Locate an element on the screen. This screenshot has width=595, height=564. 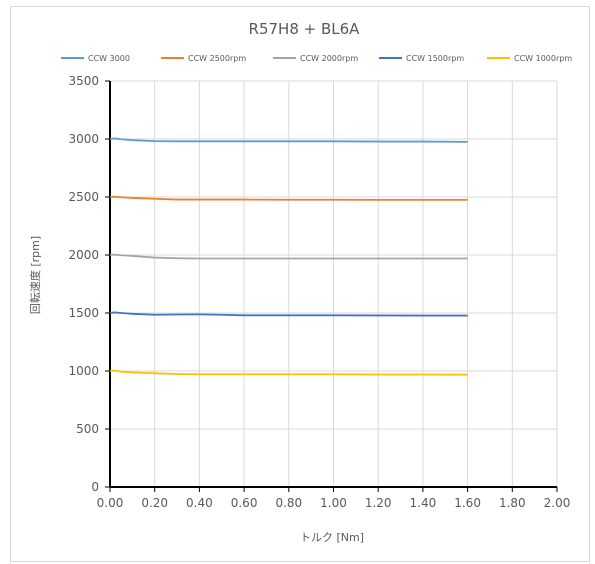
chart-title: R57H8 + BL6A is located at coordinates (305, 29).